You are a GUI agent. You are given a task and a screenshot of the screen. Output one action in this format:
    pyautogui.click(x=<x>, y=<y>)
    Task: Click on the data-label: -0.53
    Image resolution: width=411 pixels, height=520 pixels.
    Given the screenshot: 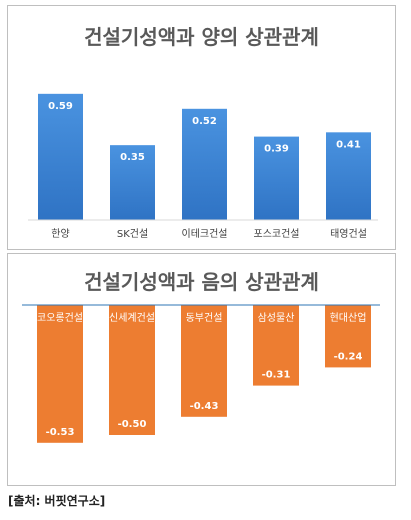 What is the action you would take?
    pyautogui.click(x=60, y=432)
    